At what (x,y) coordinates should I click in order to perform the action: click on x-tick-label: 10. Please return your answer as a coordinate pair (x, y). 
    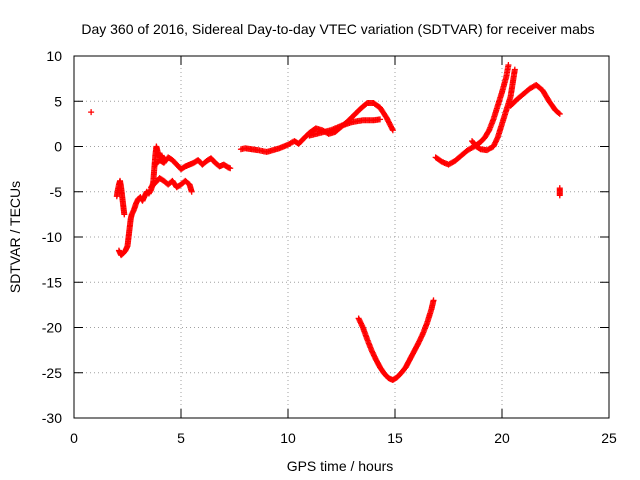
    Looking at the image, I should click on (288, 438).